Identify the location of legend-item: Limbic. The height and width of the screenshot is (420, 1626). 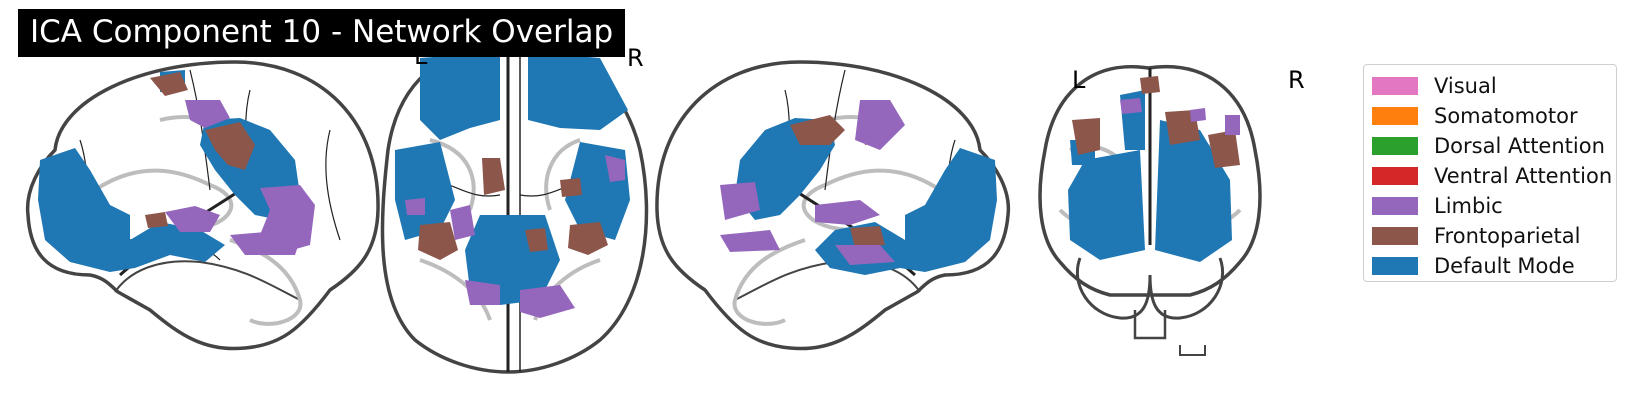
(1437, 206).